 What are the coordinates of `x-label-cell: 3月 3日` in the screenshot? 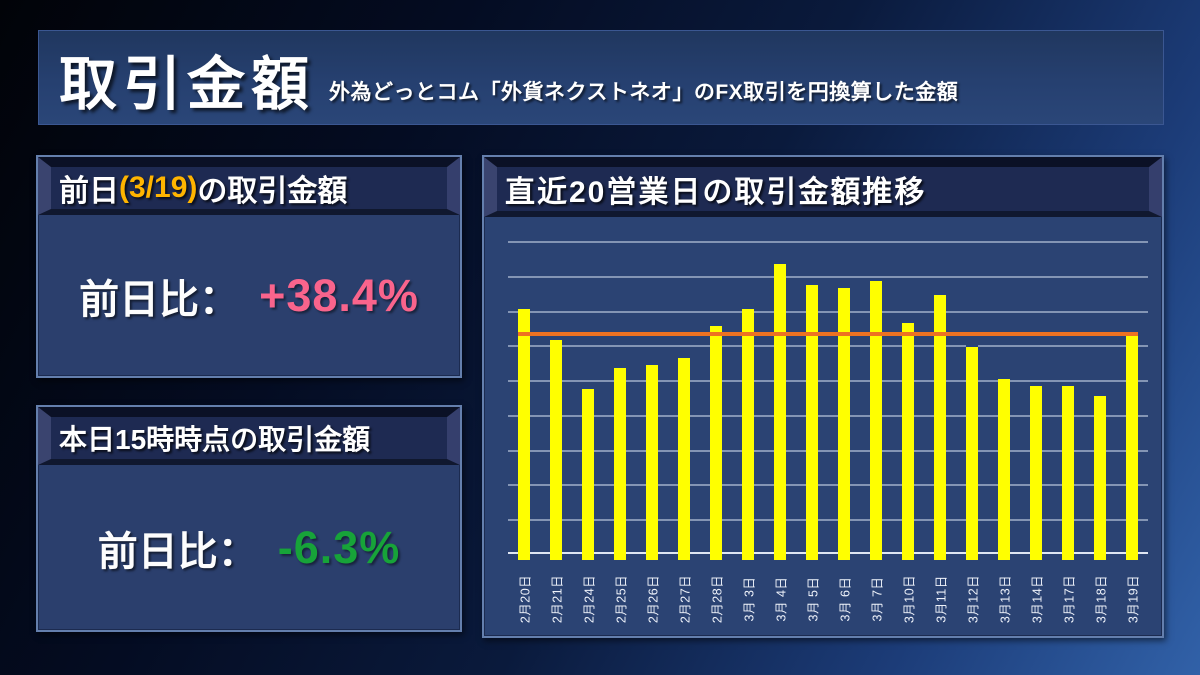 It's located at (748, 601).